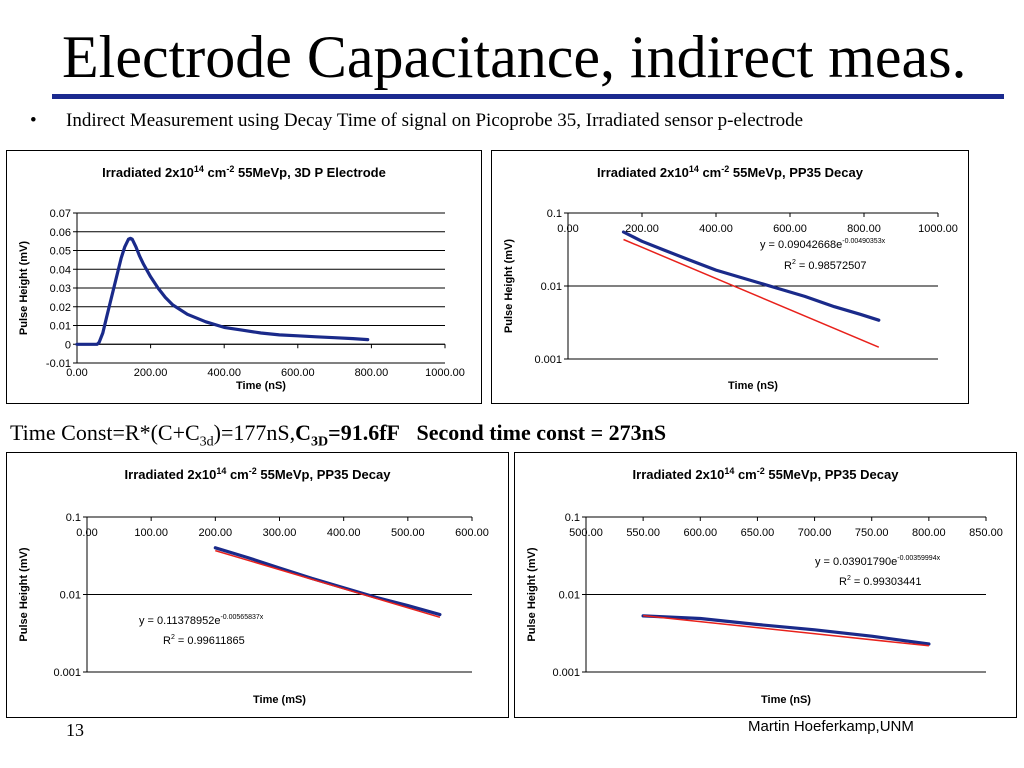 This screenshot has width=1024, height=768. I want to click on author-credit: Martin Hoeferkamp,UNM, so click(831, 726).